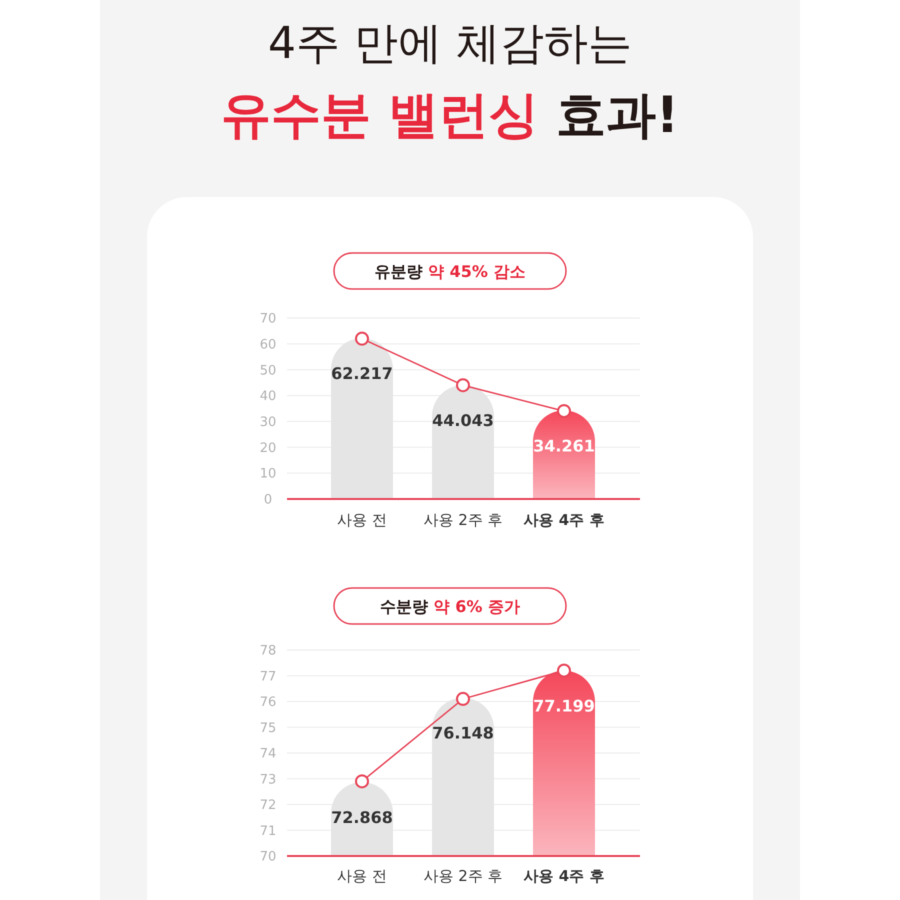 This screenshot has width=900, height=900. What do you see at coordinates (268, 780) in the screenshot?
I see `y-tick-label: 73` at bounding box center [268, 780].